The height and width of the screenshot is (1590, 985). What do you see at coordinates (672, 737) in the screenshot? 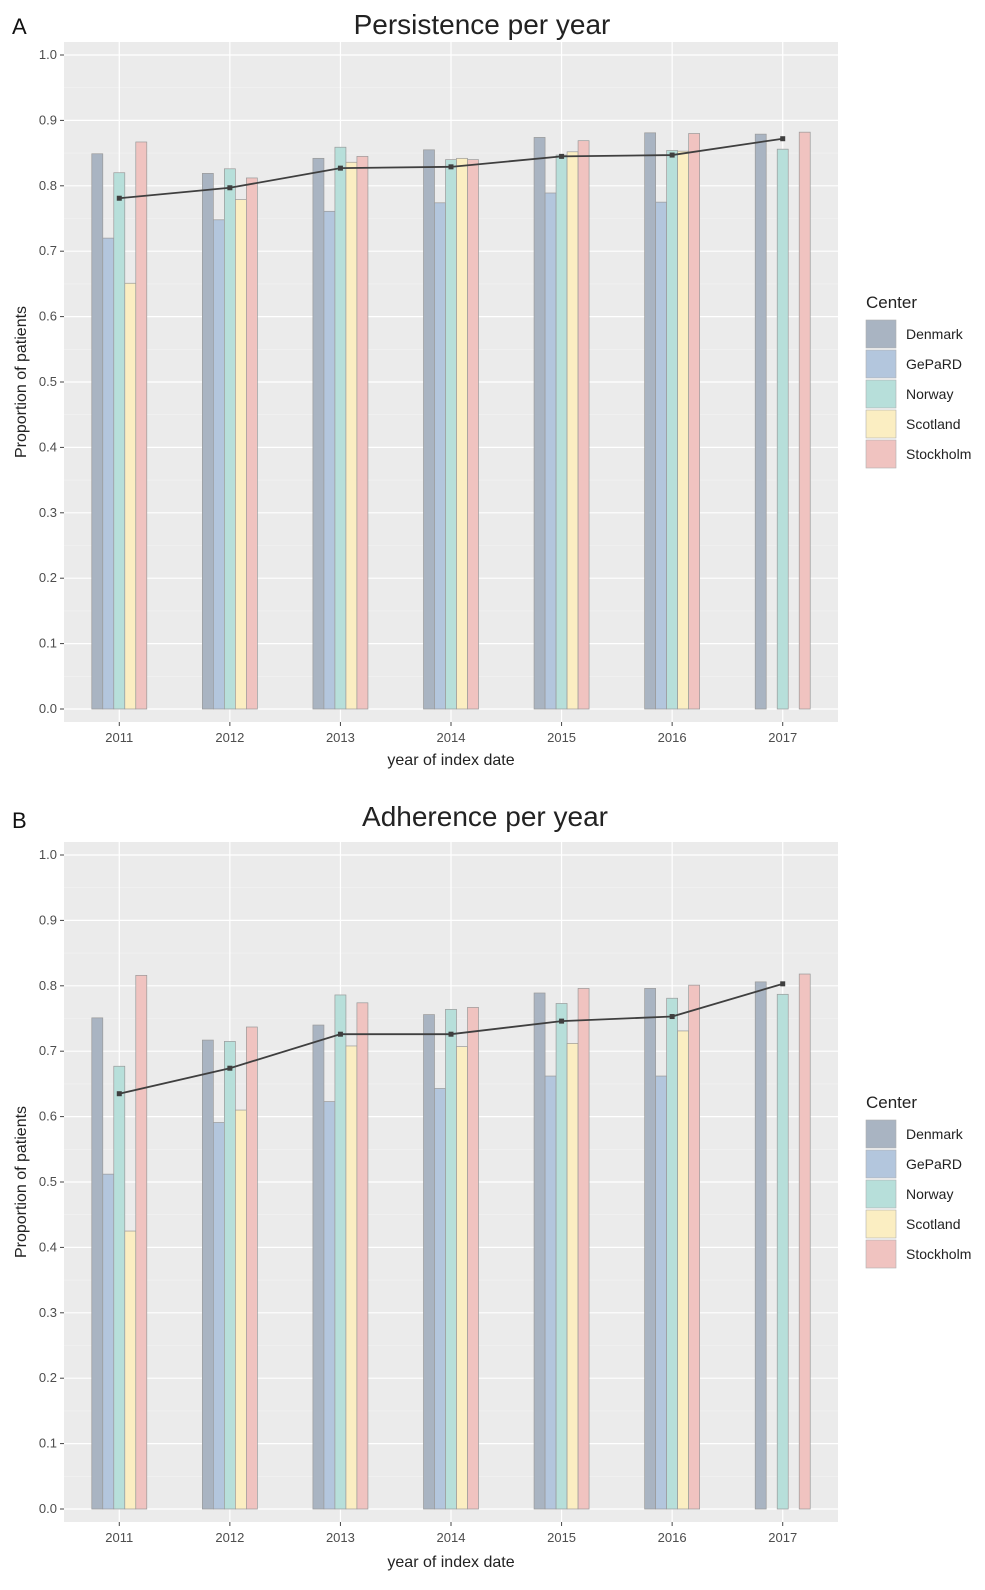
I see `x-tick-label: 2016` at bounding box center [672, 737].